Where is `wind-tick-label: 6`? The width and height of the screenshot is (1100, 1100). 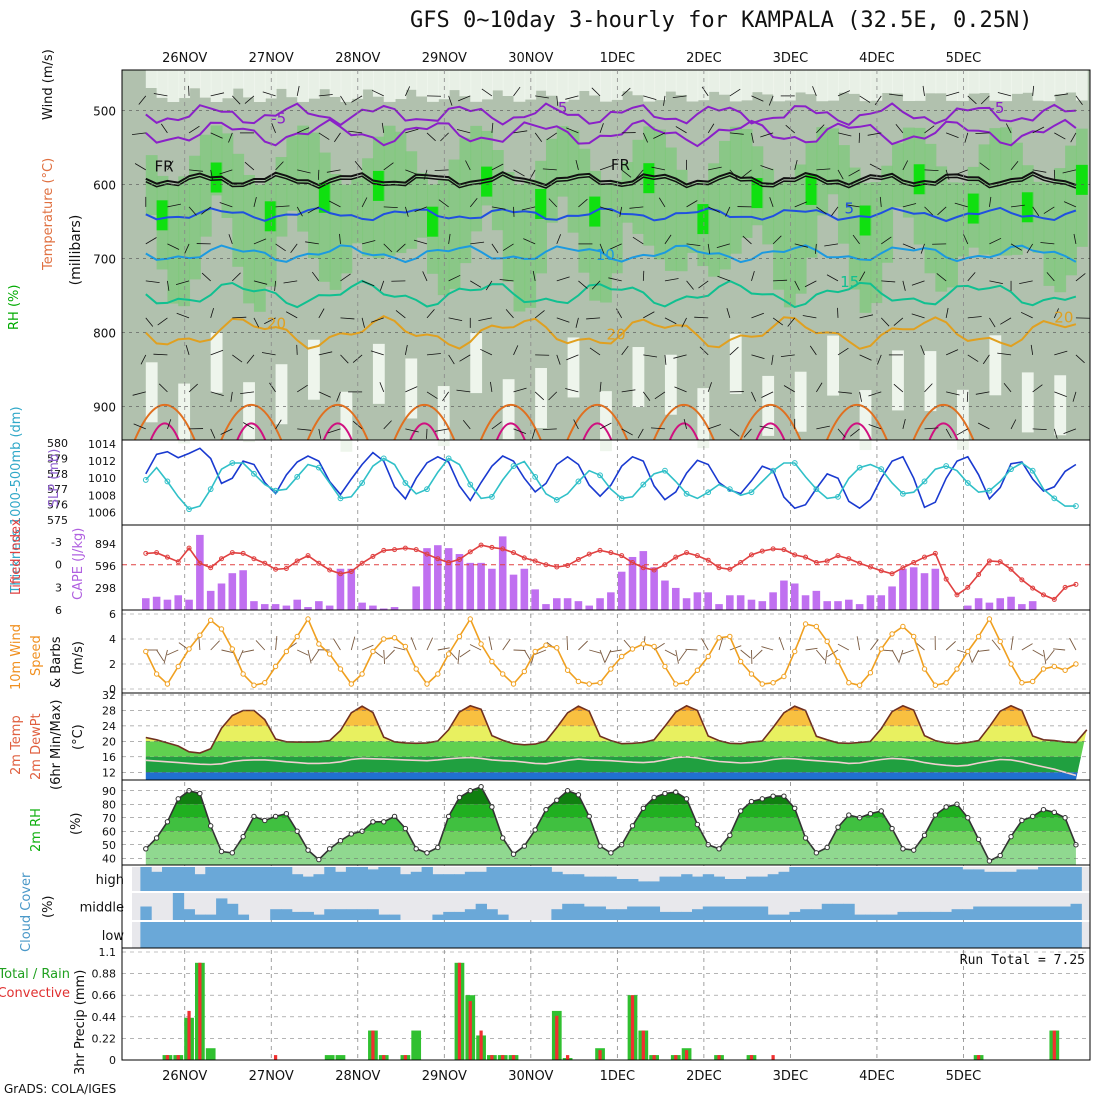
wind-tick-label: 6 is located at coordinates (112, 614).